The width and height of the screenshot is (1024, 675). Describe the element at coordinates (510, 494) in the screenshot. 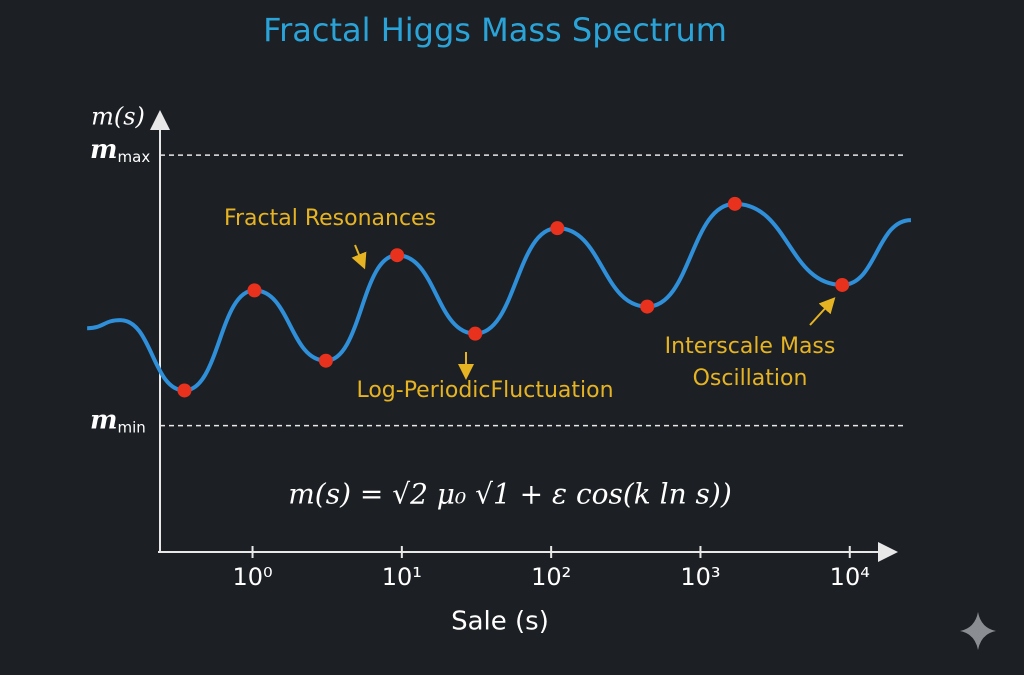

I see `formula: m(s) = √2 μ₀ √1 + ε cos(k ln s))` at that location.